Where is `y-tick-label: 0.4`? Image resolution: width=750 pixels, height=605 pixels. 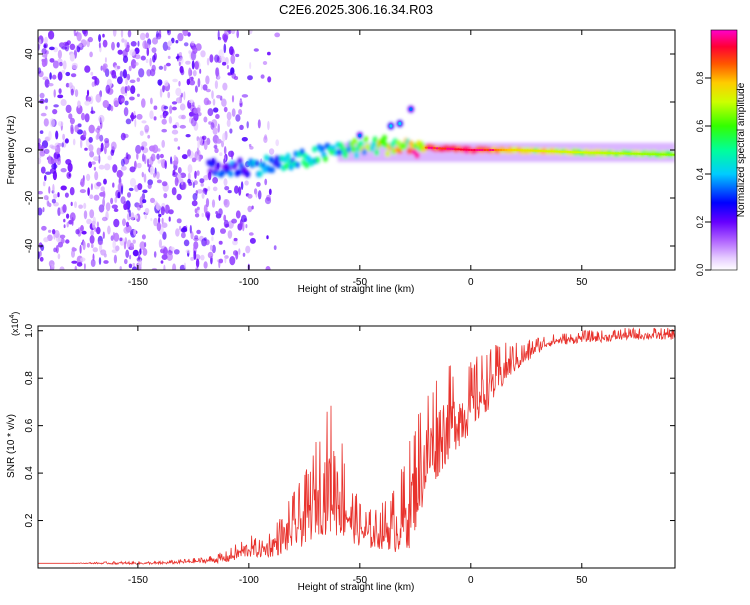 y-tick-label: 0.4 is located at coordinates (29, 473).